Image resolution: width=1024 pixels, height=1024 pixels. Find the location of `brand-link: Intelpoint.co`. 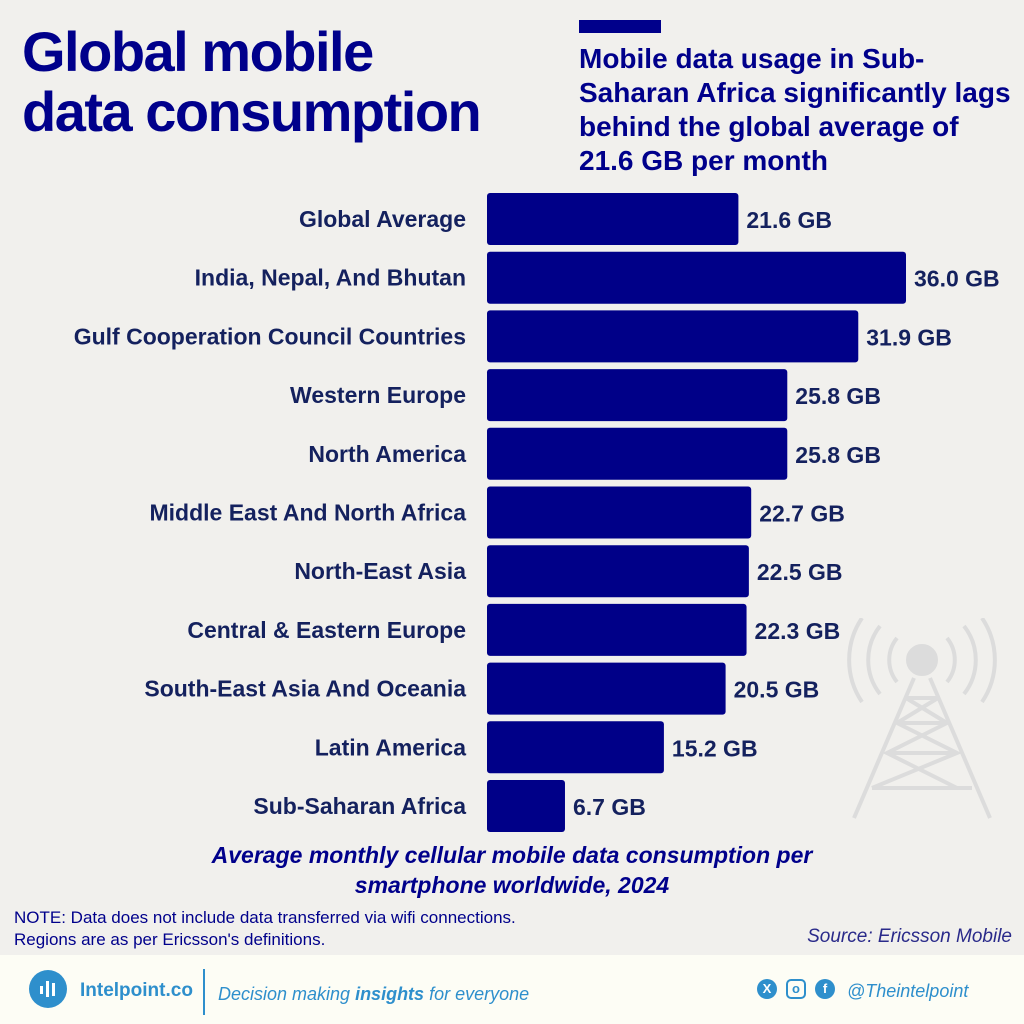

brand-link: Intelpoint.co is located at coordinates (136, 990).